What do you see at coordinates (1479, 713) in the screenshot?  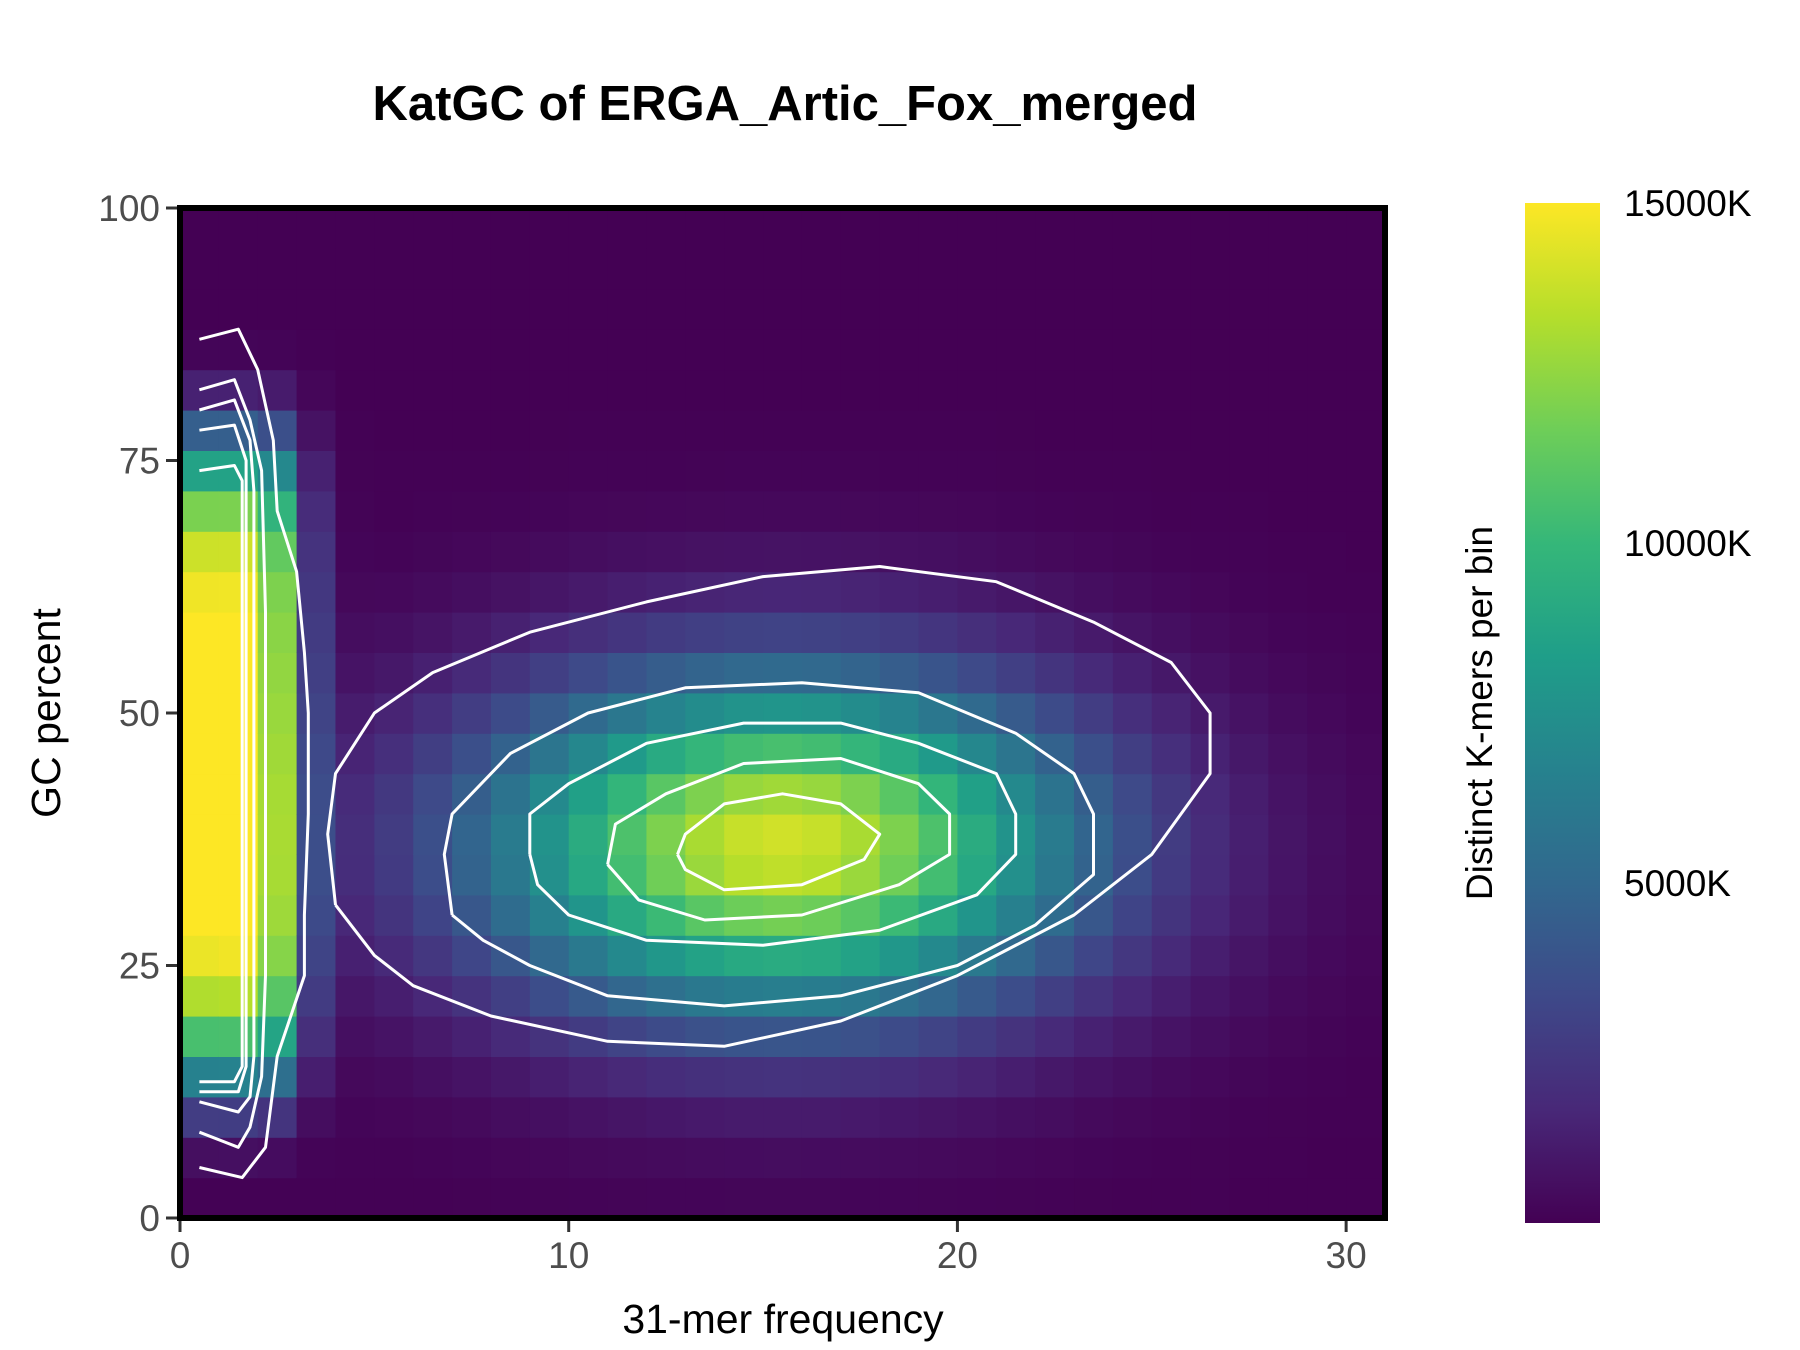 I see `colorbar-title: Distinct K-mers per bin` at bounding box center [1479, 713].